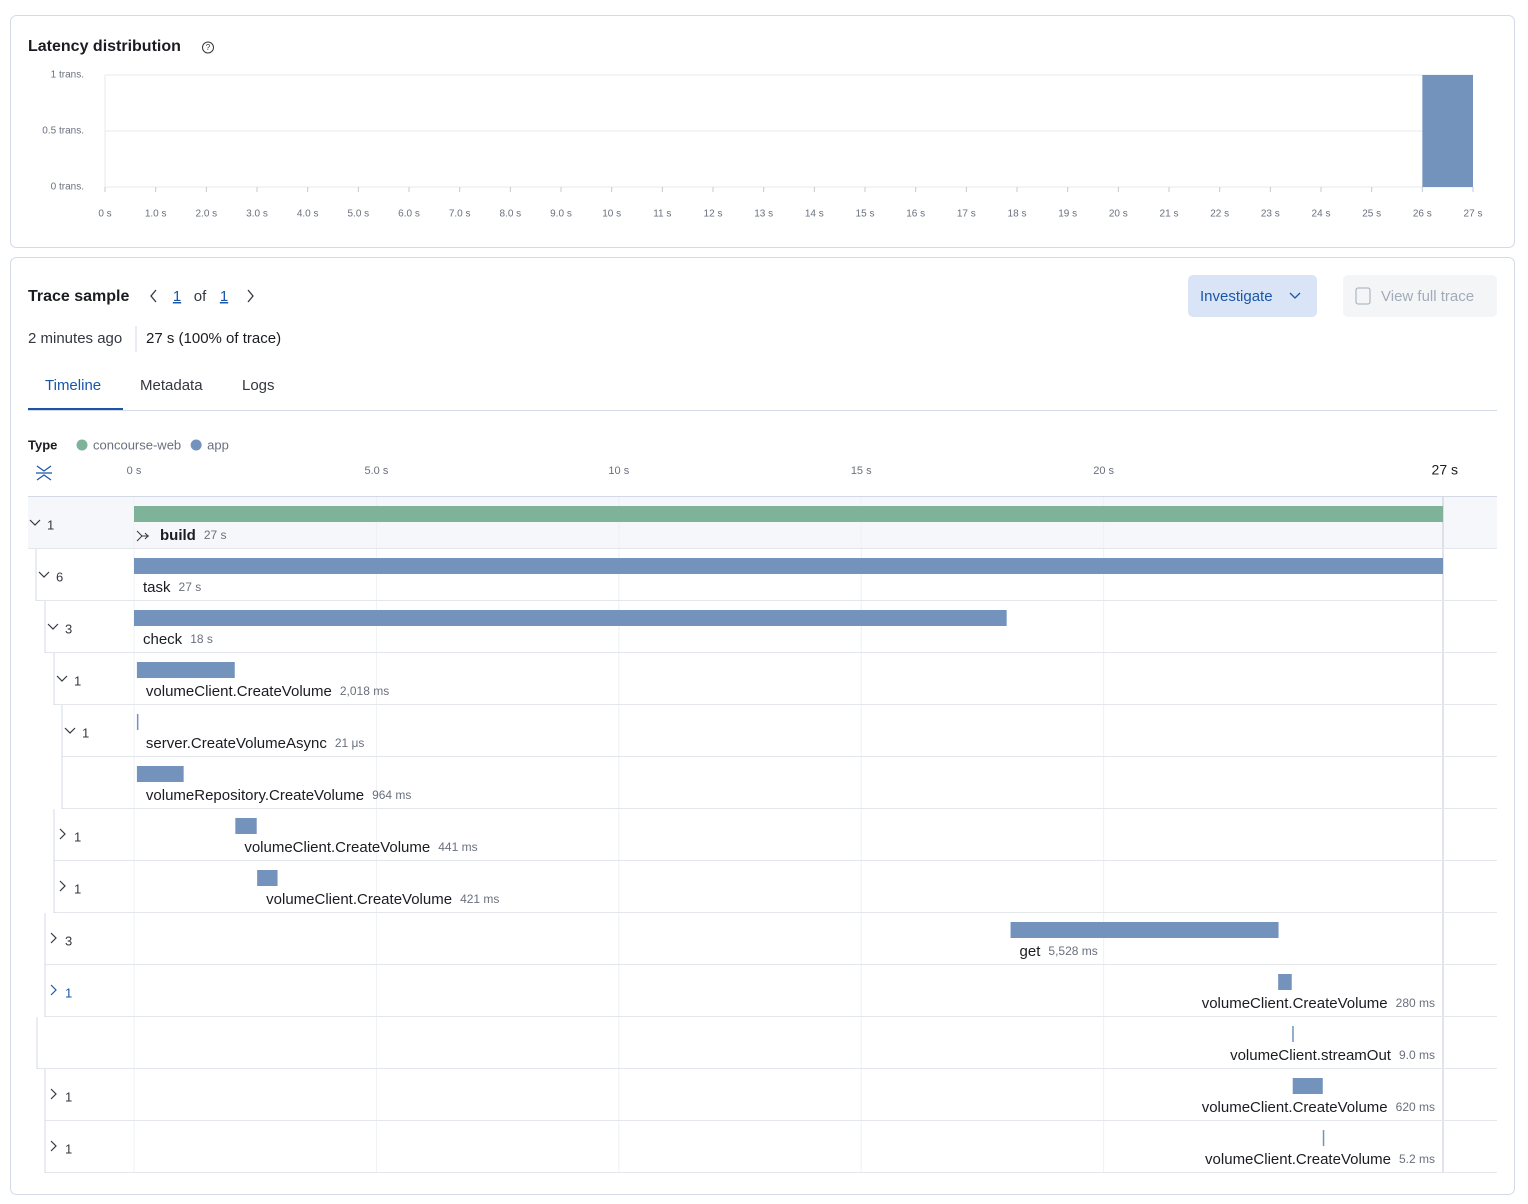  Describe the element at coordinates (1447, 131) in the screenshot. I see `histogram-bar` at that location.